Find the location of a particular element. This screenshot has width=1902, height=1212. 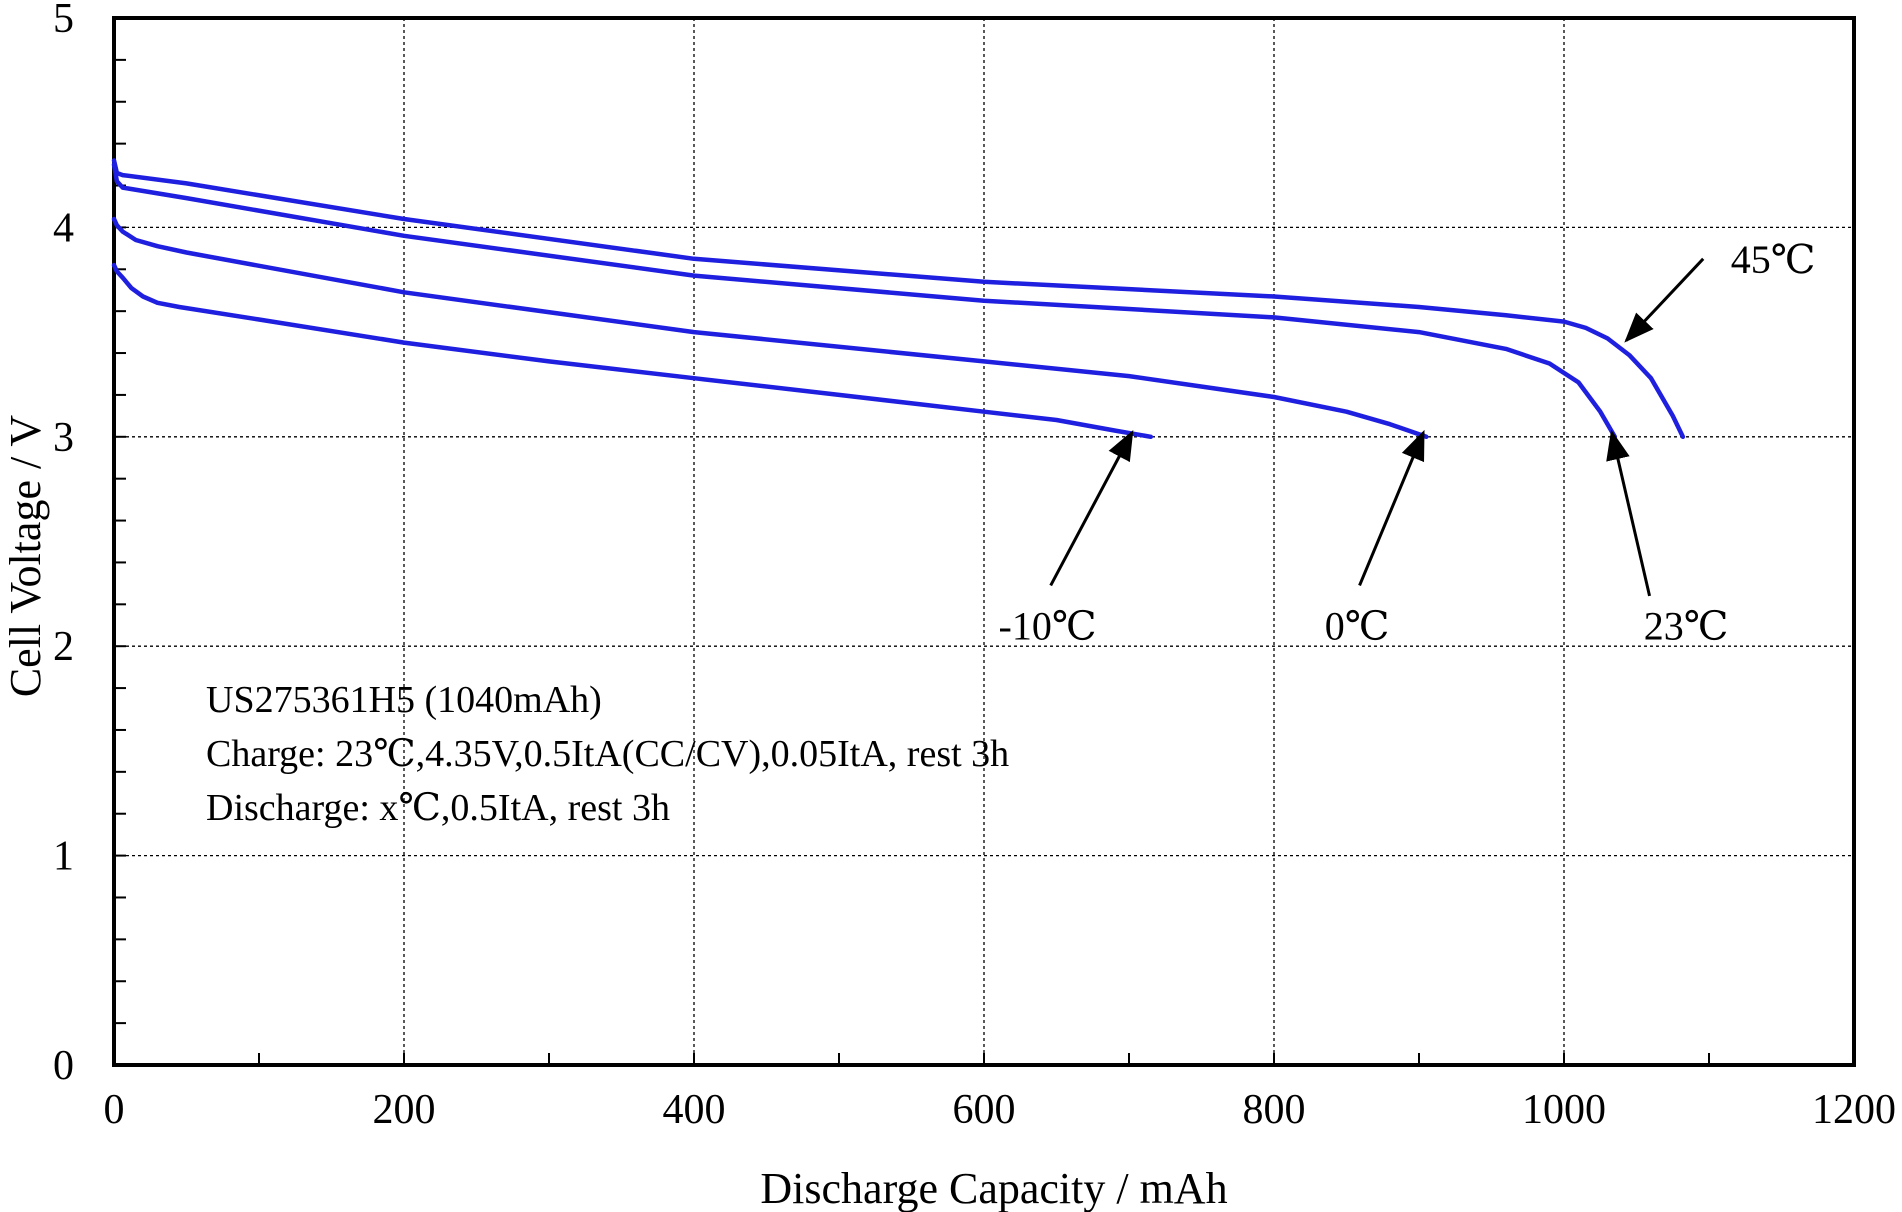

y-tick-label-4: 4 is located at coordinates (63, 228).